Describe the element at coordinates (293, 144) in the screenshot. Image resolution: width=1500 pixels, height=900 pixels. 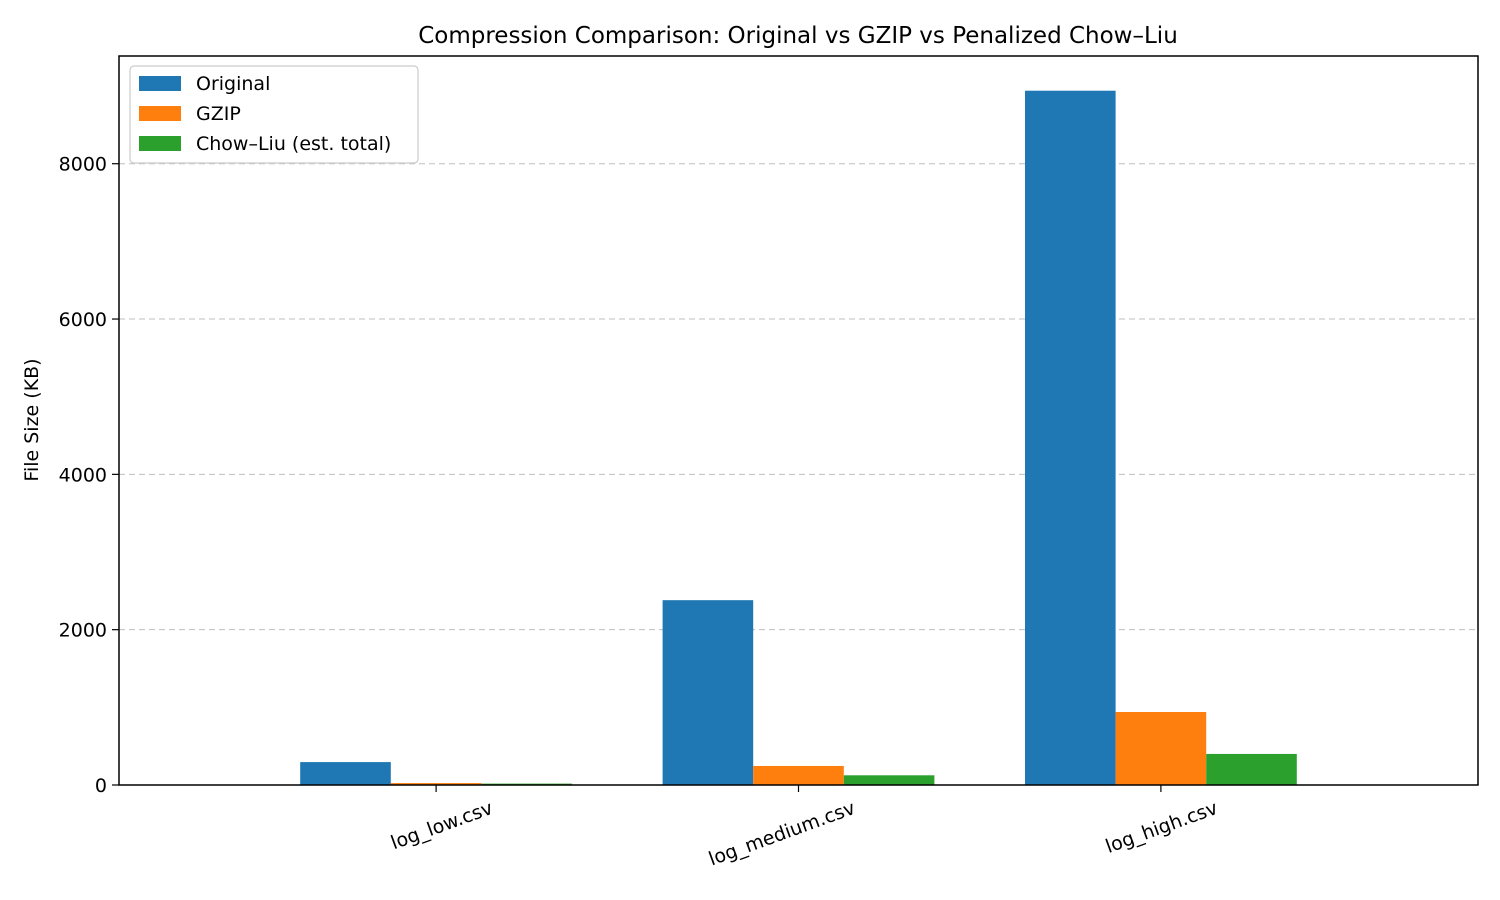
I see `legend-label: Chow–Liu (est. total)` at that location.